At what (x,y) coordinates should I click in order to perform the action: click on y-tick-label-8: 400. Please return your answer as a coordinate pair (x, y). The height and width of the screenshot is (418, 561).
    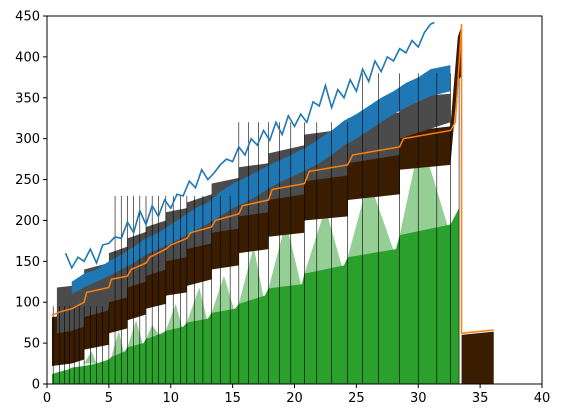
    Looking at the image, I should click on (27, 57).